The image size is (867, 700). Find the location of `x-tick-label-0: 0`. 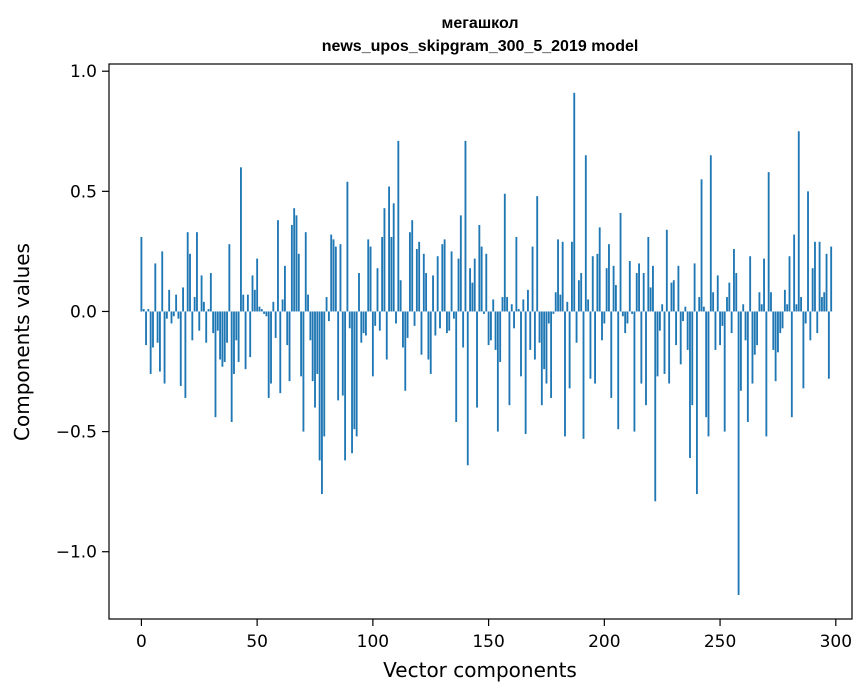

x-tick-label-0: 0 is located at coordinates (141, 642).